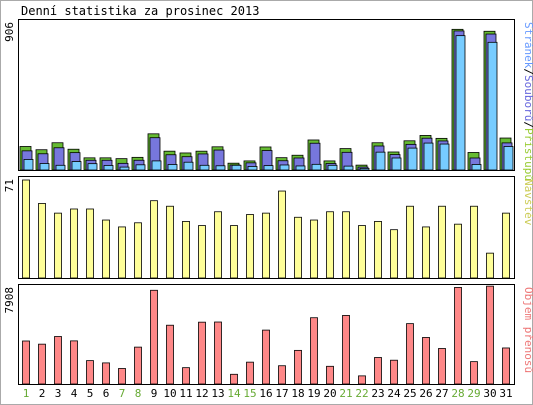 The image size is (533, 405). What do you see at coordinates (410, 354) in the screenshot?
I see `bar-objem-přenosů-day-25` at bounding box center [410, 354].